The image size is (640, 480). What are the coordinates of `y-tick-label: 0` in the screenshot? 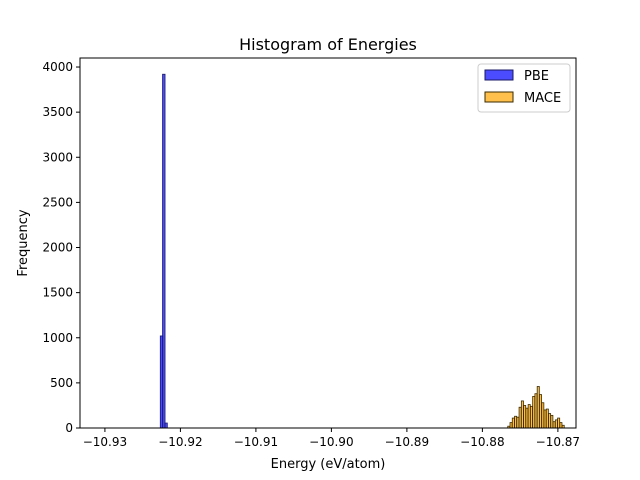 It's located at (69, 428).